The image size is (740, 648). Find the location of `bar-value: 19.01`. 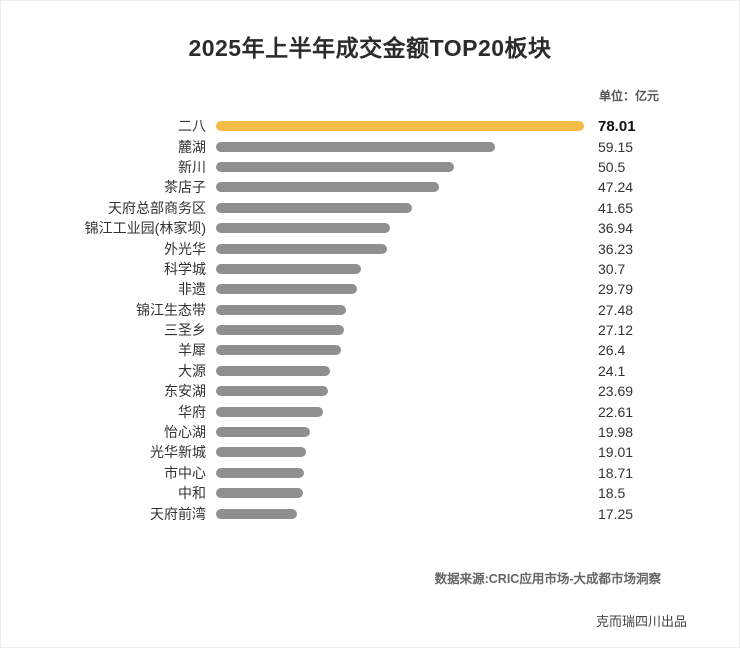

bar-value: 19.01 is located at coordinates (616, 452).